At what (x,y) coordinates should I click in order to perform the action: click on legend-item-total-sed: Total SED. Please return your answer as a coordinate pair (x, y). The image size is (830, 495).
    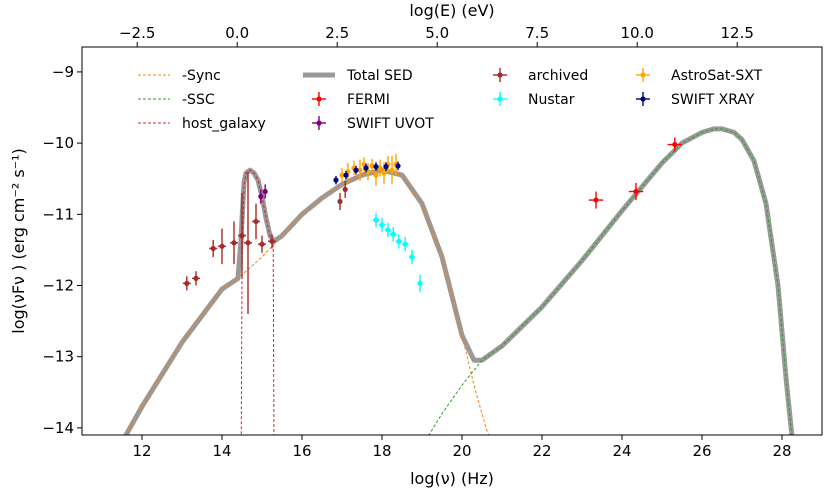
    Looking at the image, I should click on (358, 76).